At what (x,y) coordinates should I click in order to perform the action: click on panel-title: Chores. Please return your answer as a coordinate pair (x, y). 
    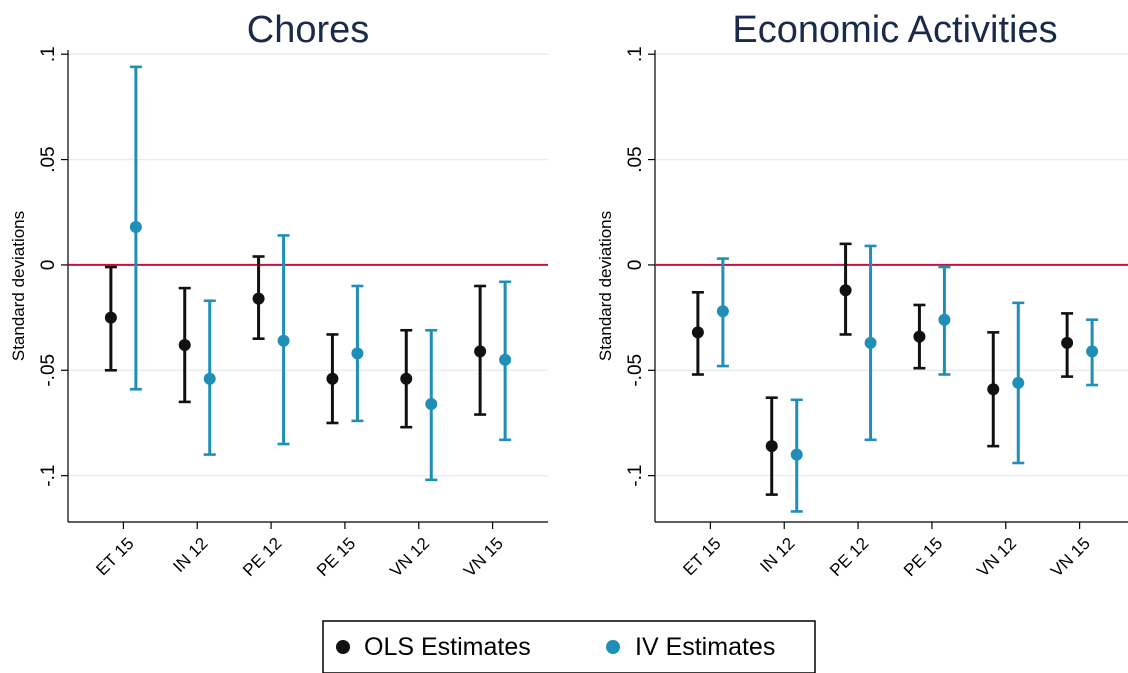
    Looking at the image, I should click on (308, 30).